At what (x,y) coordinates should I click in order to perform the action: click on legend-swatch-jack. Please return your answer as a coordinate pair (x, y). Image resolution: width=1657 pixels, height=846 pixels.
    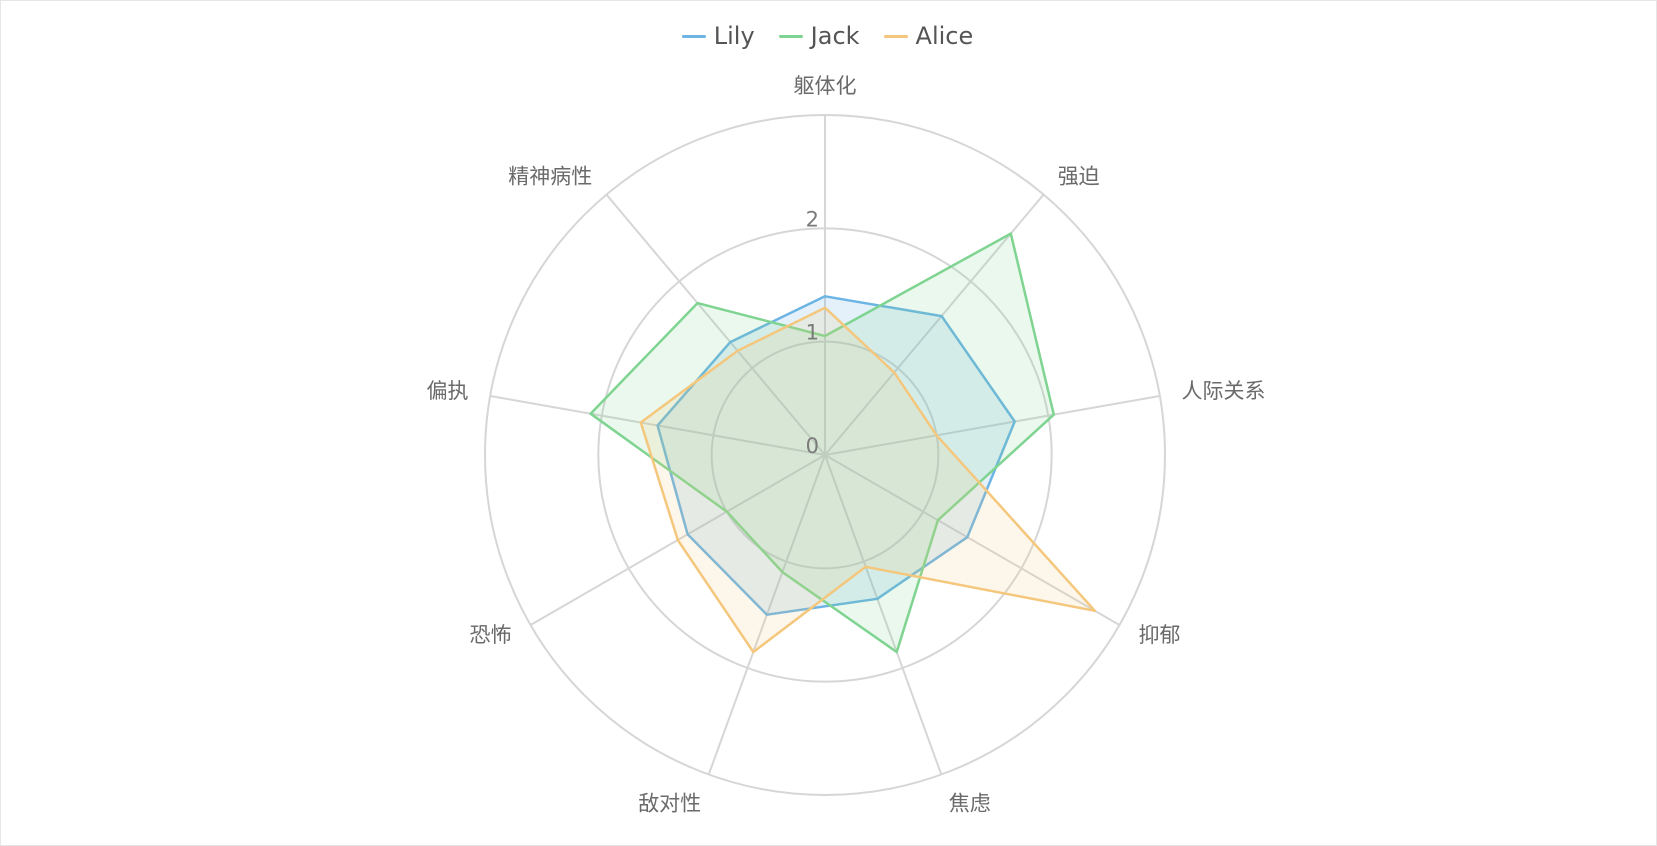
    Looking at the image, I should click on (790, 36).